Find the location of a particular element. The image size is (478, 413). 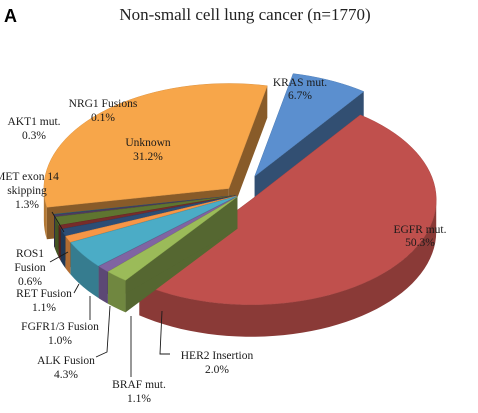

slice-label-nrg1-fusions: NRG1 Fusions 0.1% is located at coordinates (103, 111).